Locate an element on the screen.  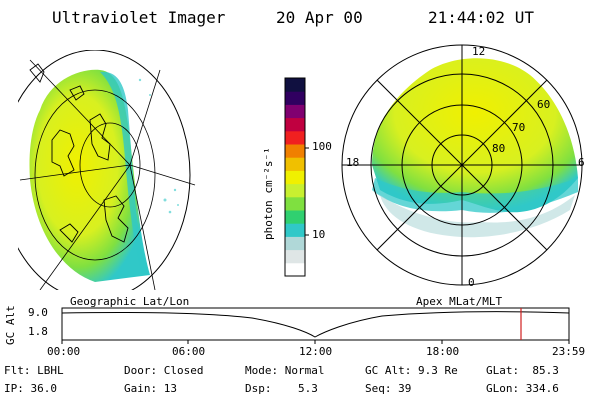
status-filter: Flt: LBHL is located at coordinates (34, 370).